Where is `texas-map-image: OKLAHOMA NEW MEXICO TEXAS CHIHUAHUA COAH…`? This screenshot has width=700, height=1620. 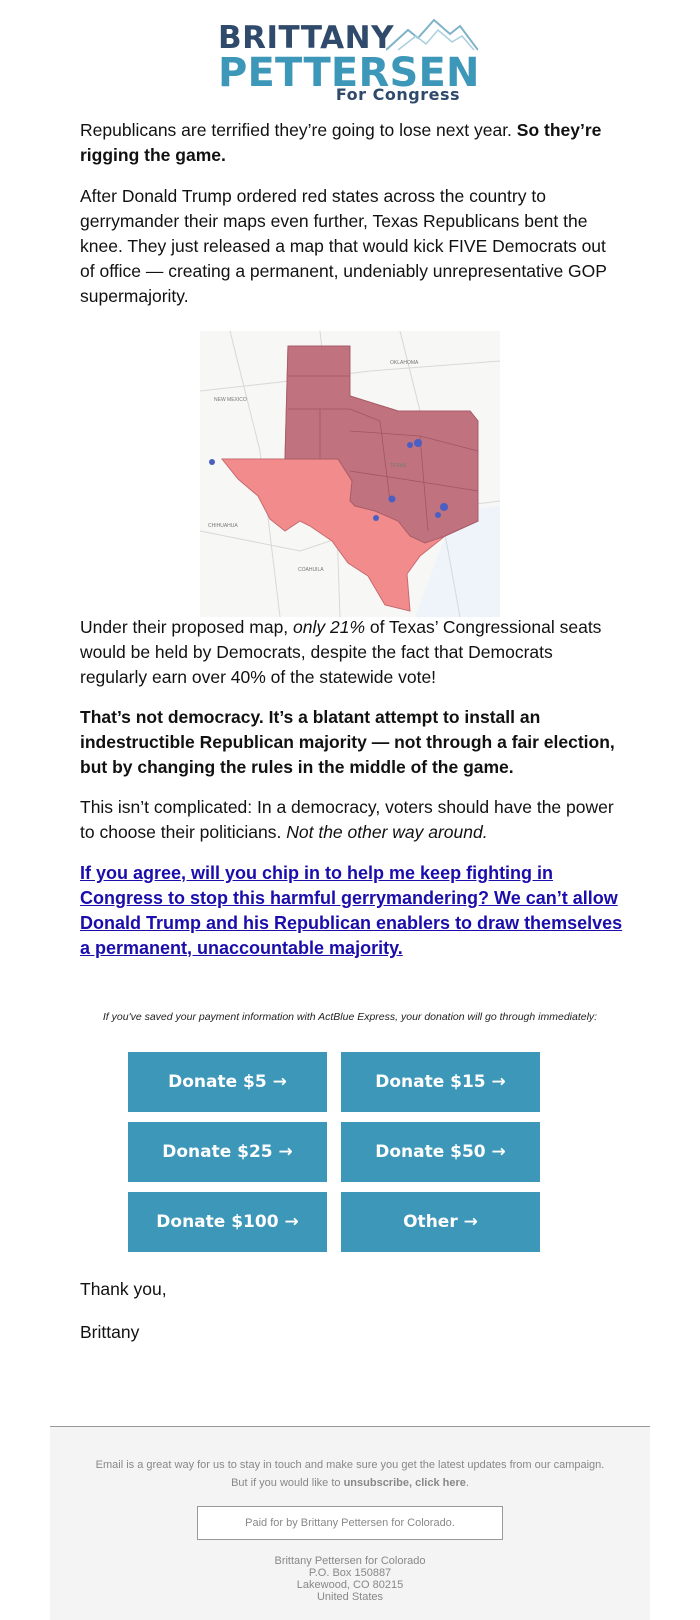 texas-map-image: OKLAHOMA NEW MEXICO TEXAS CHIHUAHUA COAH… is located at coordinates (350, 474).